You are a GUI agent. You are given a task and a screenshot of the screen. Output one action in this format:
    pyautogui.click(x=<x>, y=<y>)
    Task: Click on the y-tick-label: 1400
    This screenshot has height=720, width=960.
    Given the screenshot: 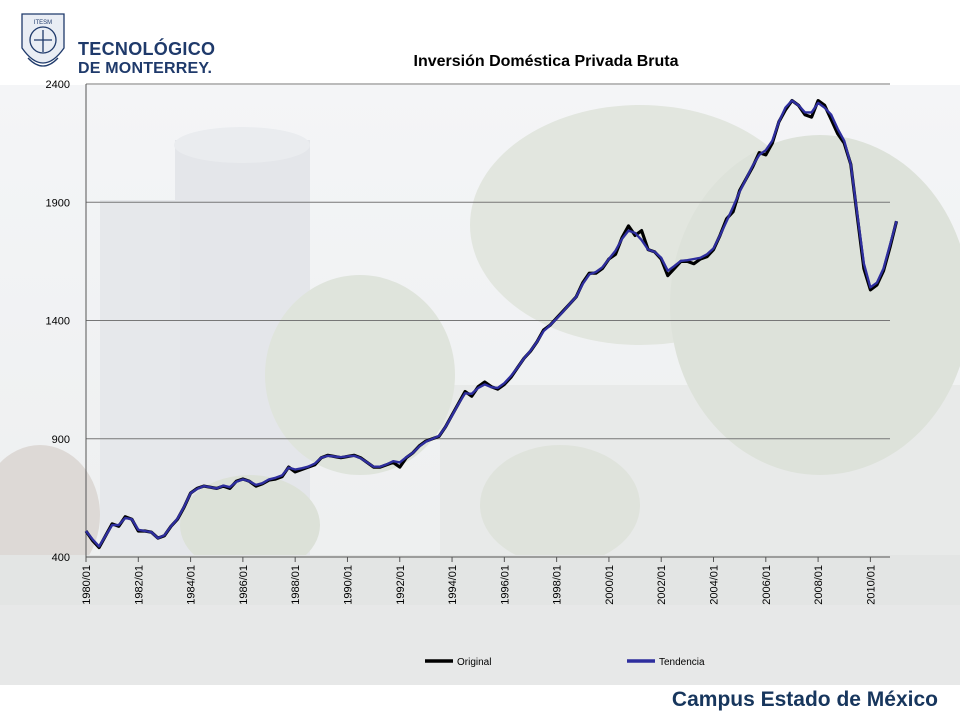 What is the action you would take?
    pyautogui.click(x=58, y=322)
    